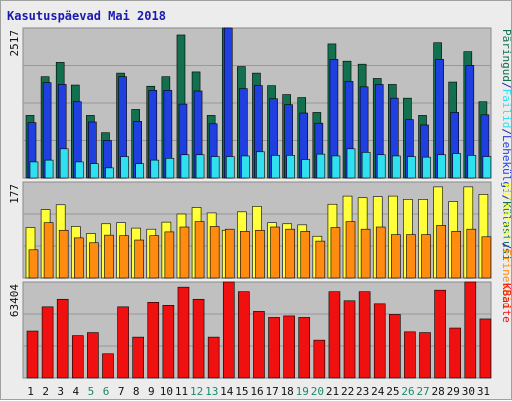 The height and width of the screenshot is (401, 512). I want to click on legend-entry: Külastusi, so click(506, 213).